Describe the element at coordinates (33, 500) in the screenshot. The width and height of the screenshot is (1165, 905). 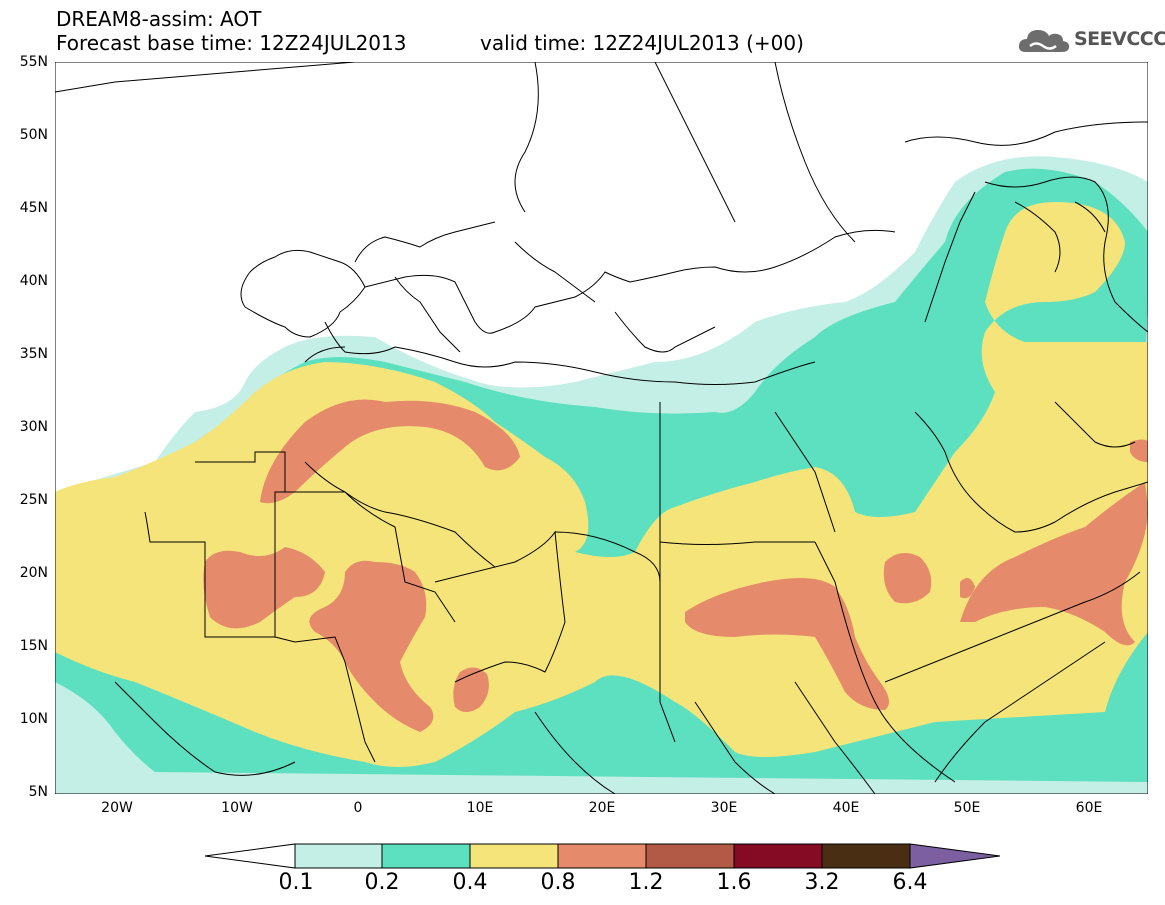
I see `lat-label: 25N` at that location.